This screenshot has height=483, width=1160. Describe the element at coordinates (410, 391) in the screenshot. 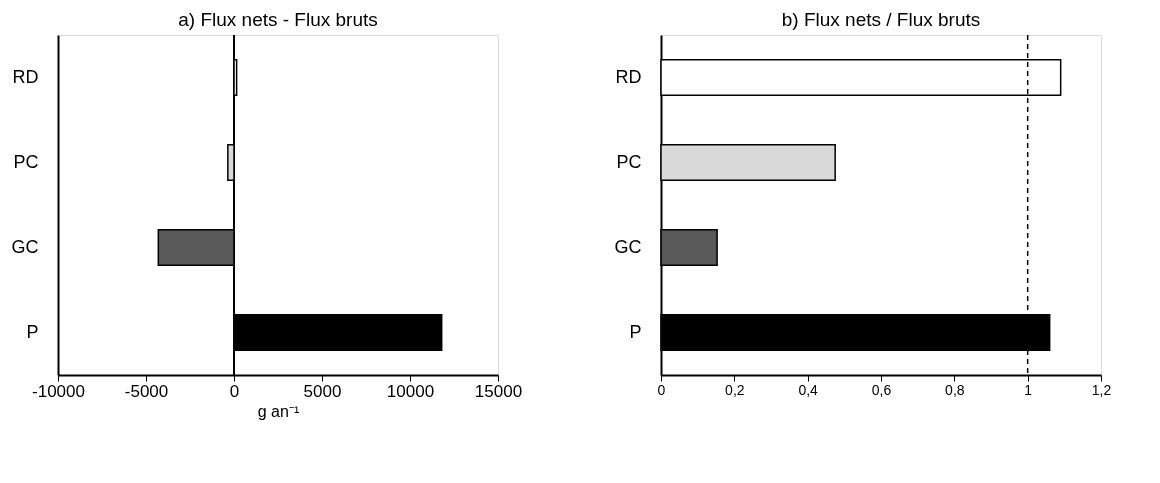

I see `x-tick-label: 10000` at that location.